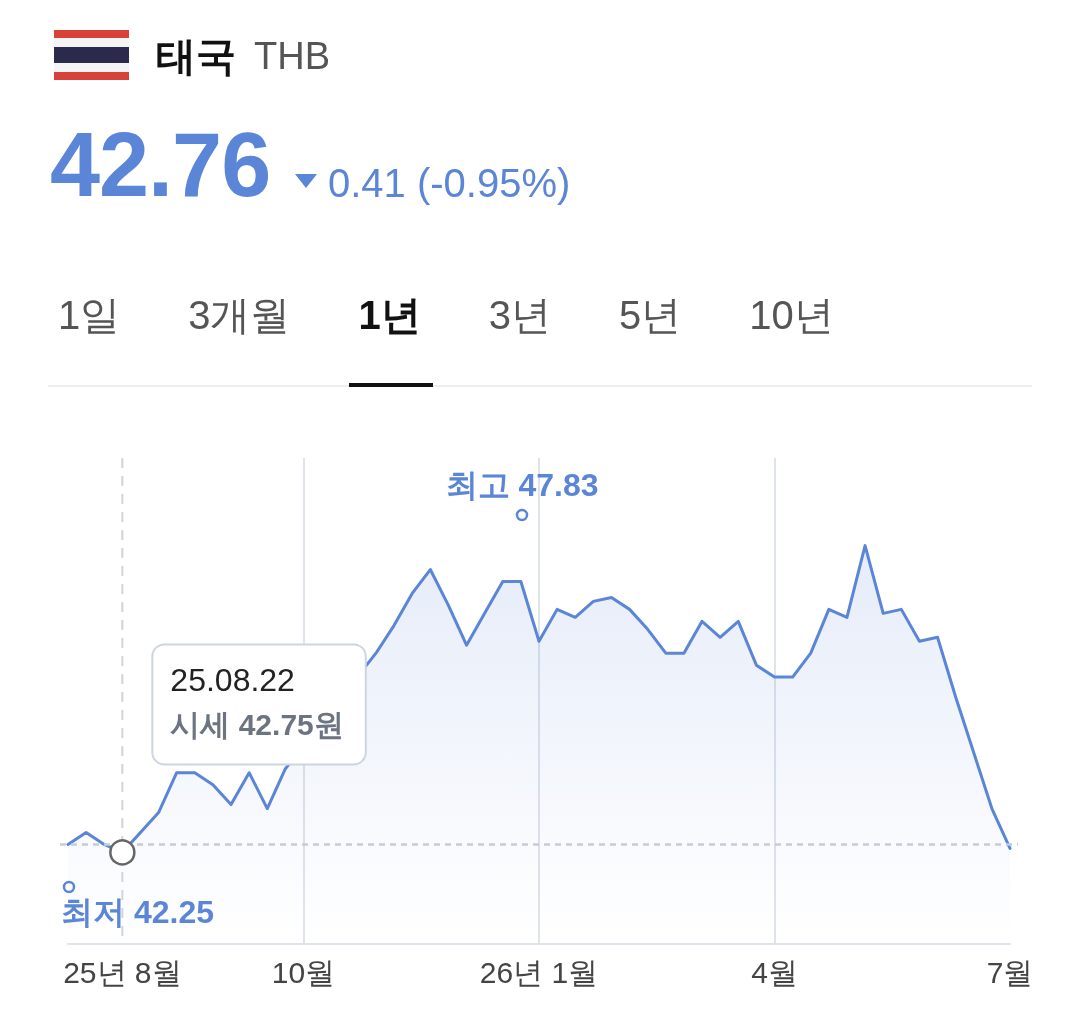 The width and height of the screenshot is (1080, 1016). What do you see at coordinates (196, 56) in the screenshot?
I see `chart-title: 태국` at bounding box center [196, 56].